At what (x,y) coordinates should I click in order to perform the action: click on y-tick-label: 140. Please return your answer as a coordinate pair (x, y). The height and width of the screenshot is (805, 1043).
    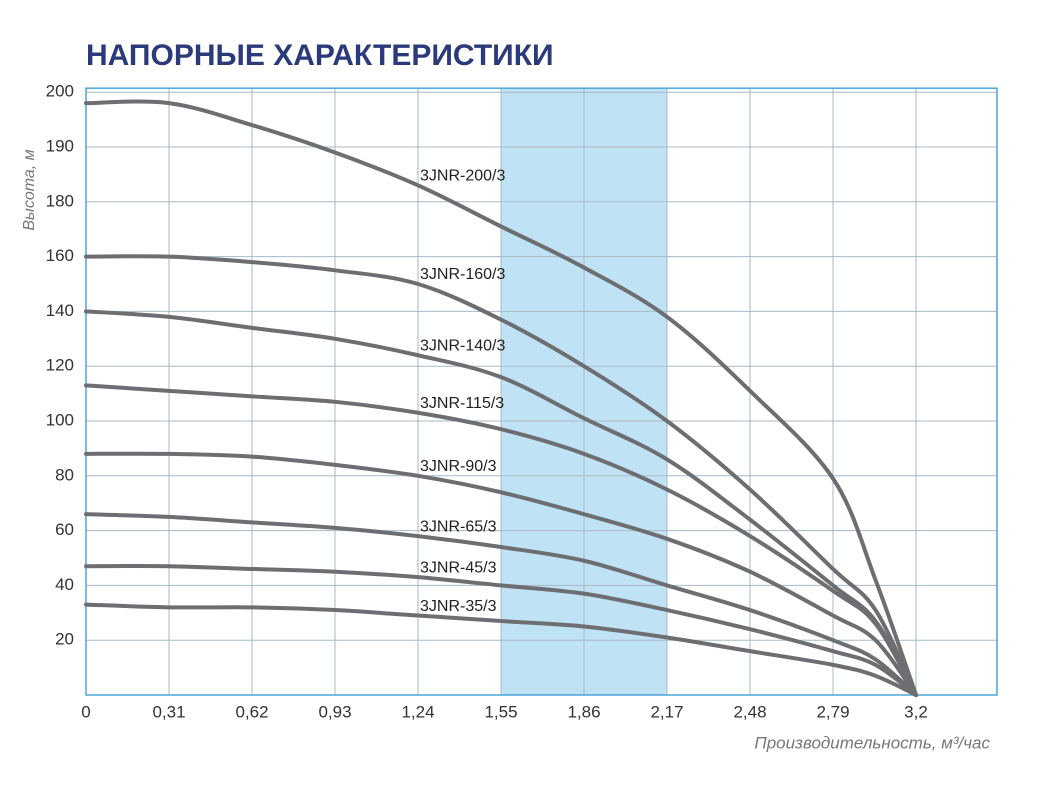
    Looking at the image, I should click on (60, 310).